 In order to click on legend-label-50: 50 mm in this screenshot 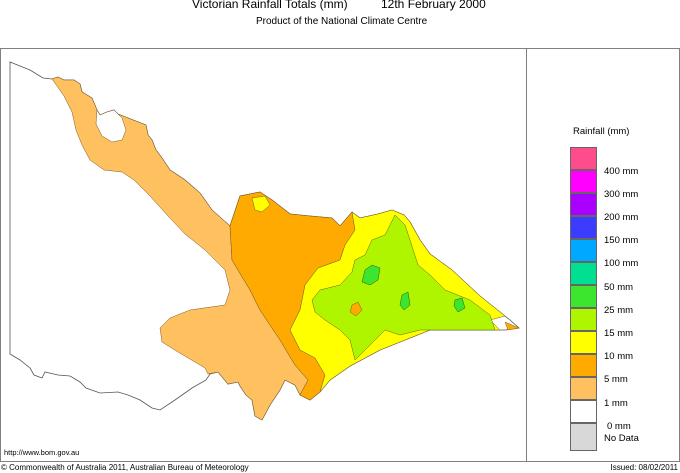, I will do `click(619, 287)`.